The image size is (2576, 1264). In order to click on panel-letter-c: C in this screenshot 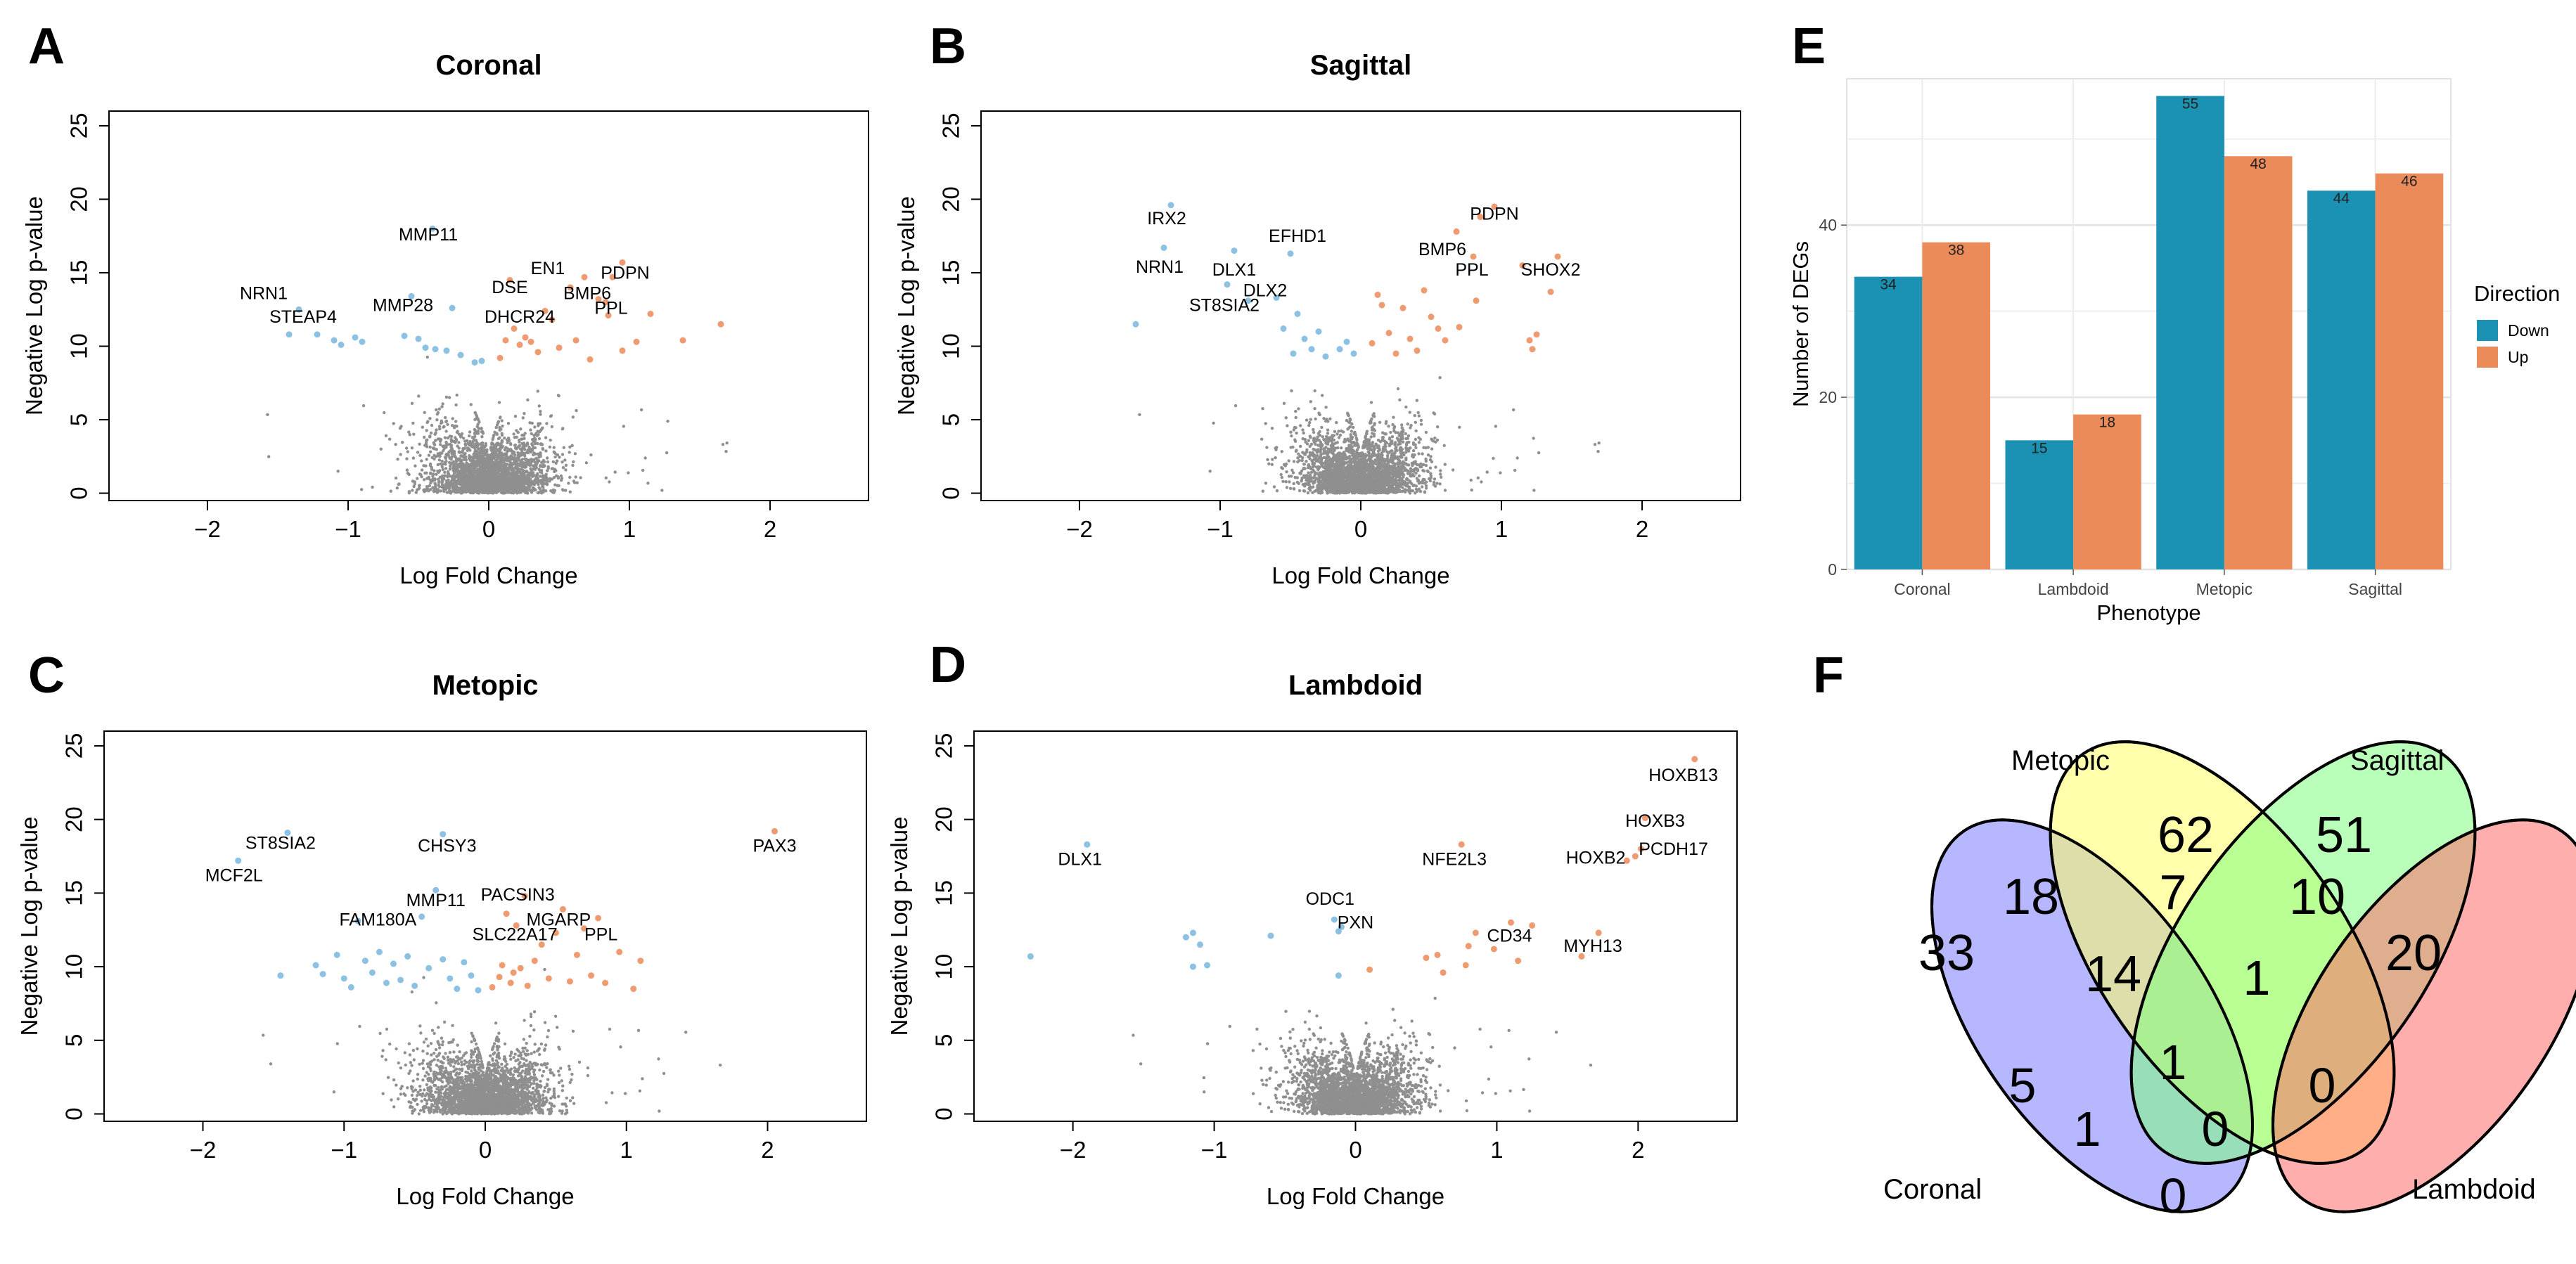, I will do `click(46, 675)`.